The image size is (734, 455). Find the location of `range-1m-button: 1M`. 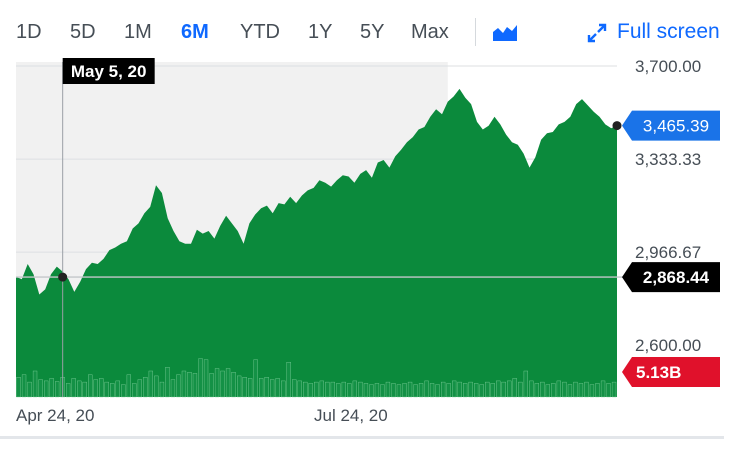

range-1m-button: 1M is located at coordinates (138, 32).